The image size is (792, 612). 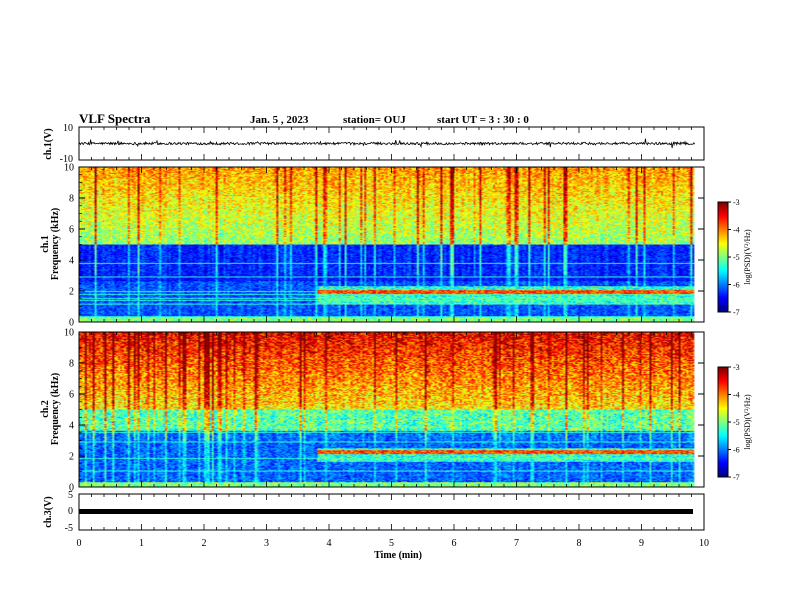 What do you see at coordinates (723, 257) in the screenshot?
I see `ch1-colorbar-image` at bounding box center [723, 257].